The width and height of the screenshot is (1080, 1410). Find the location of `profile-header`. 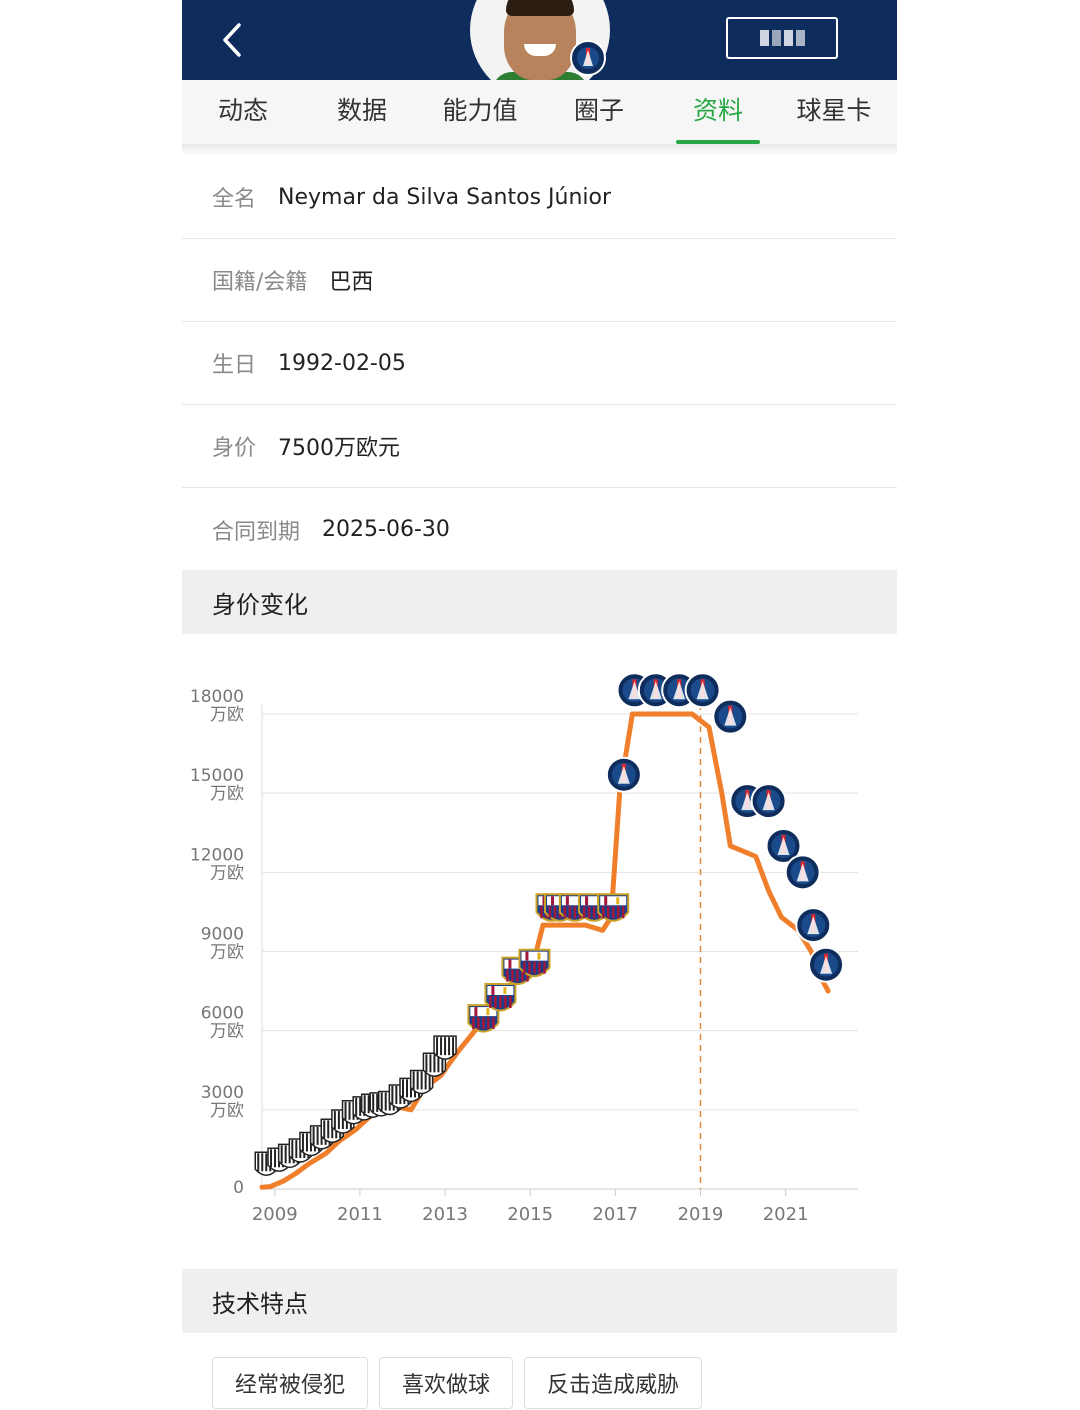

profile-header is located at coordinates (539, 40).